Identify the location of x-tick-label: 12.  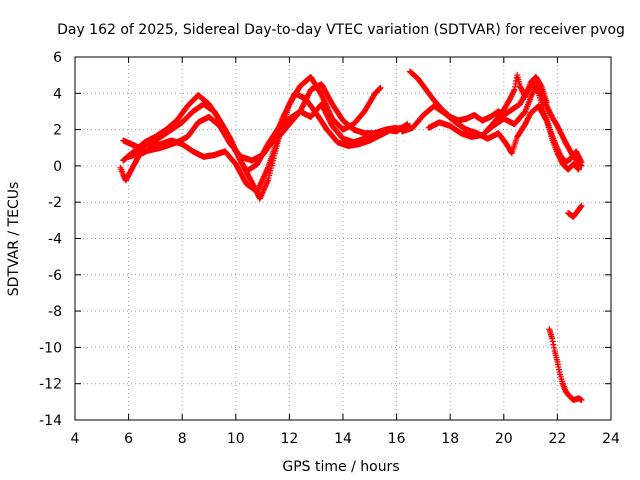
(289, 439).